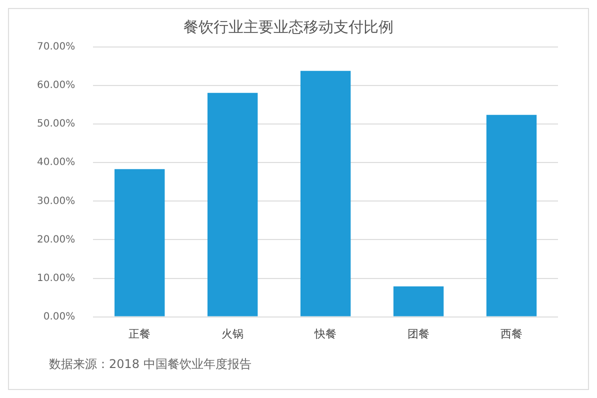 The width and height of the screenshot is (597, 398). Describe the element at coordinates (59, 316) in the screenshot. I see `y-tick-label: 0.00%` at that location.